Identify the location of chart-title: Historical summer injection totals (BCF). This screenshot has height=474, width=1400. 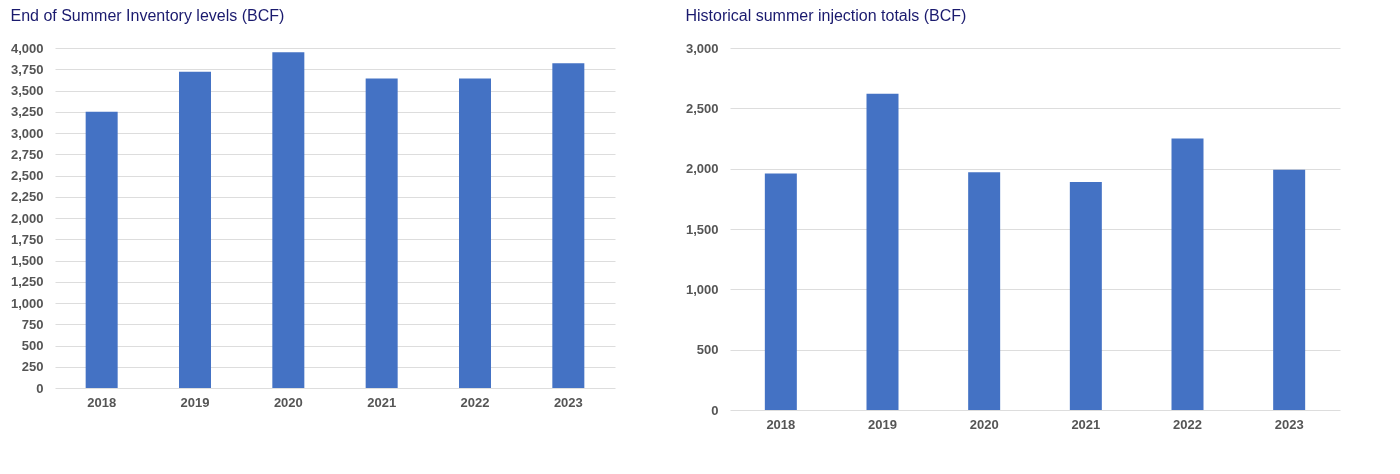
(826, 15).